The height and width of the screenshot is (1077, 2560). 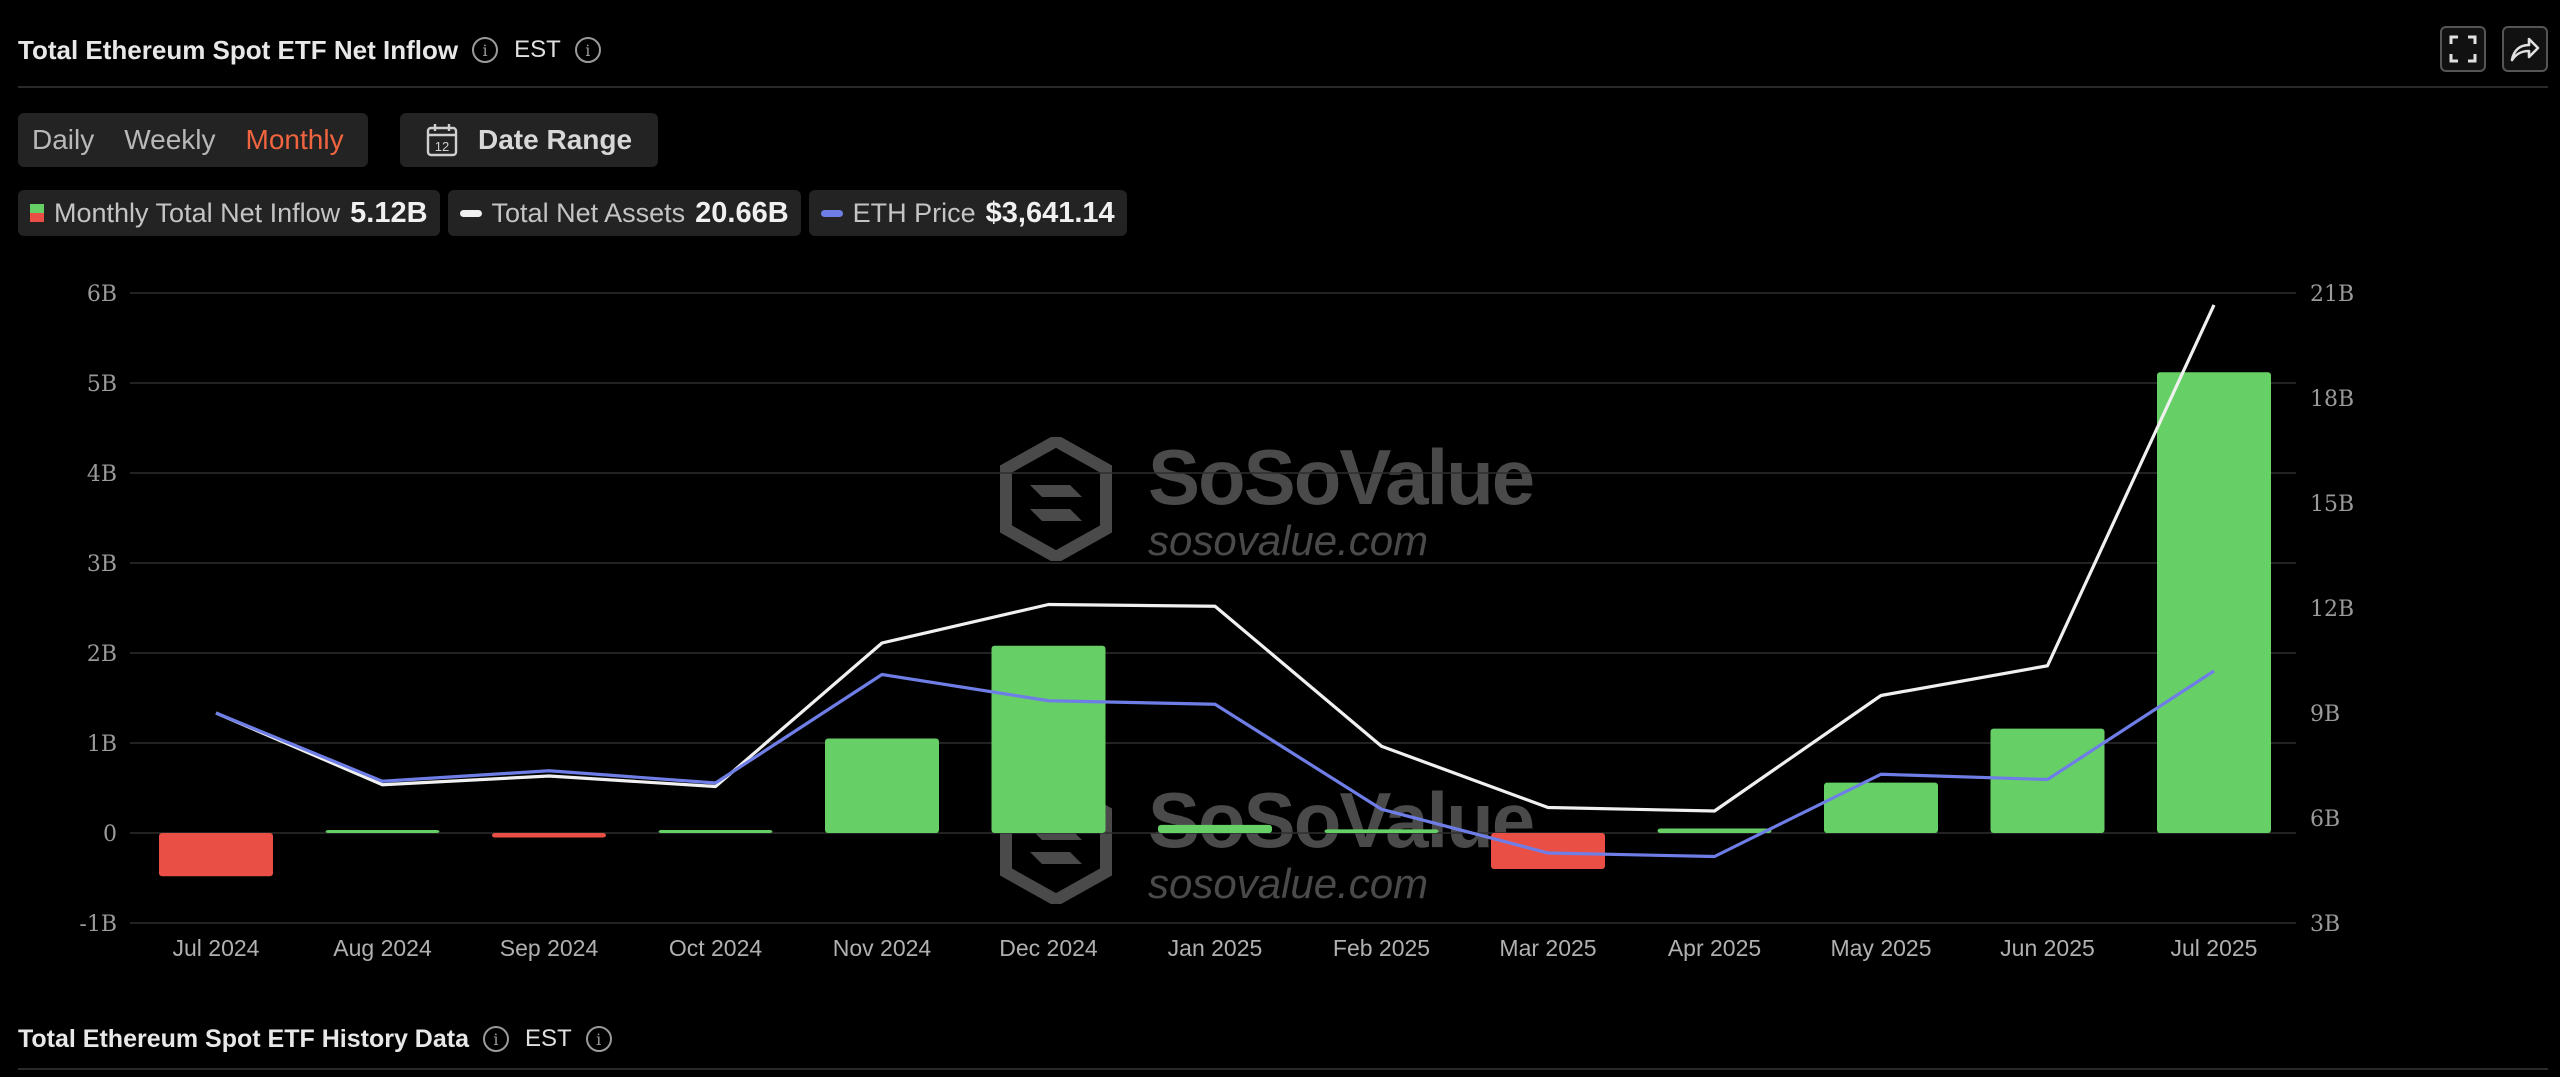 I want to click on left-tick-label: 5B, so click(x=102, y=384).